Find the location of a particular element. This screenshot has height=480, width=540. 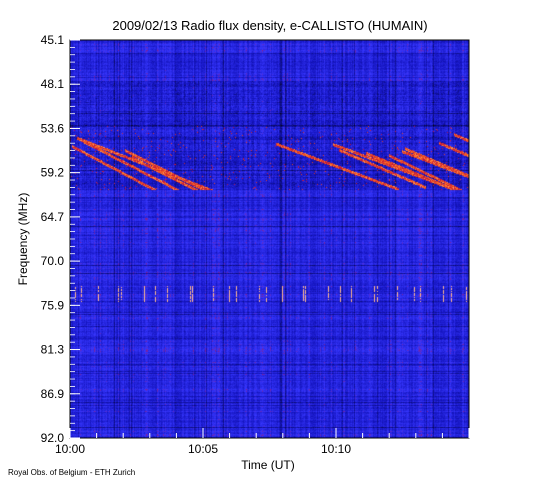

y-tick-label: 81.3 is located at coordinates (53, 350).